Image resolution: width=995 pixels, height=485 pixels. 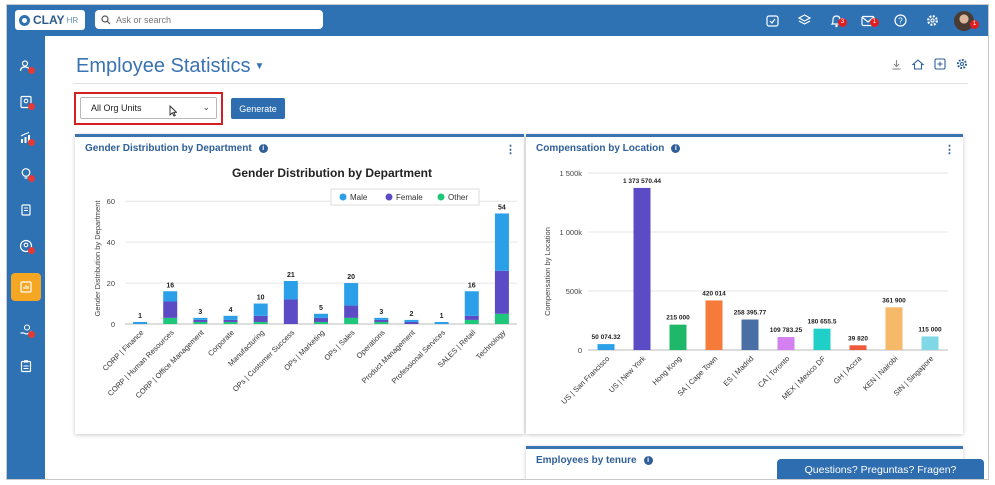 I want to click on generate-button: Generate, so click(x=258, y=108).